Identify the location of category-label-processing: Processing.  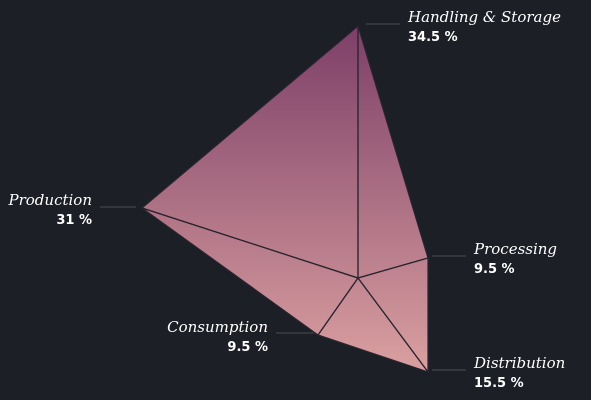
(515, 249).